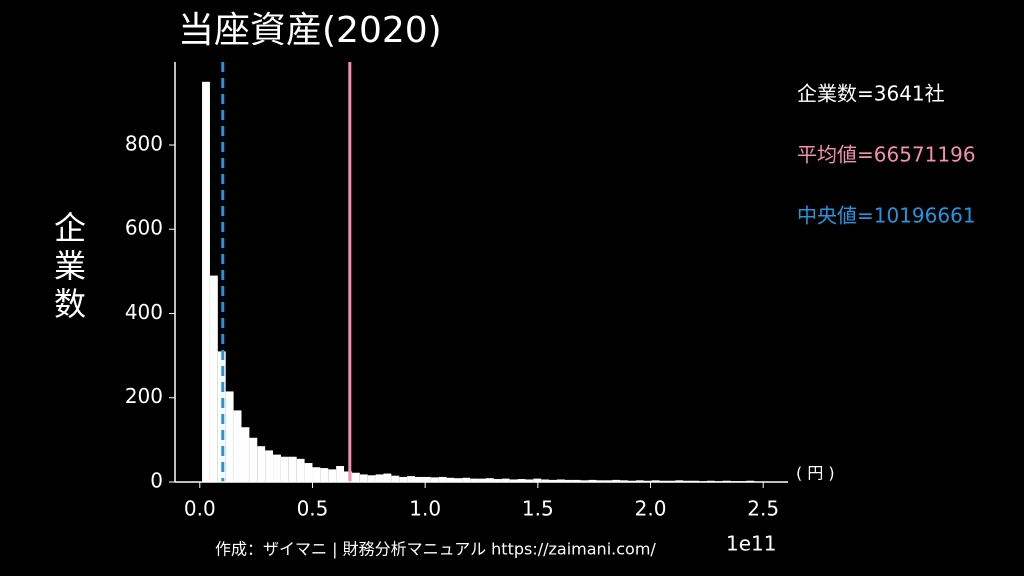 The image size is (1024, 576). Describe the element at coordinates (144, 143) in the screenshot. I see `y-tick-label: 800` at that location.